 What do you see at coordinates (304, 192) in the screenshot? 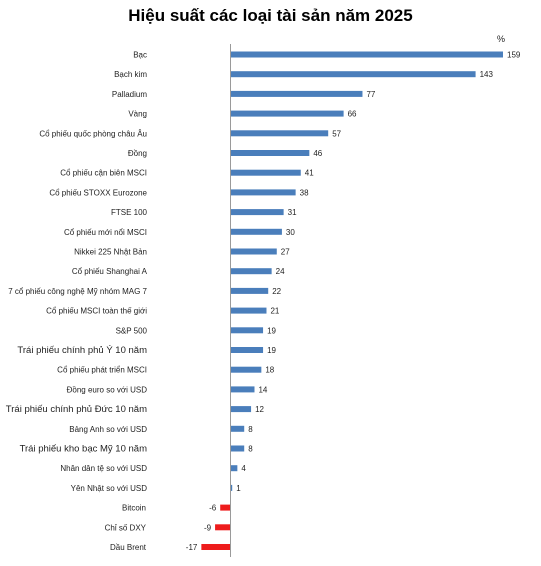
I see `value-label: 38` at bounding box center [304, 192].